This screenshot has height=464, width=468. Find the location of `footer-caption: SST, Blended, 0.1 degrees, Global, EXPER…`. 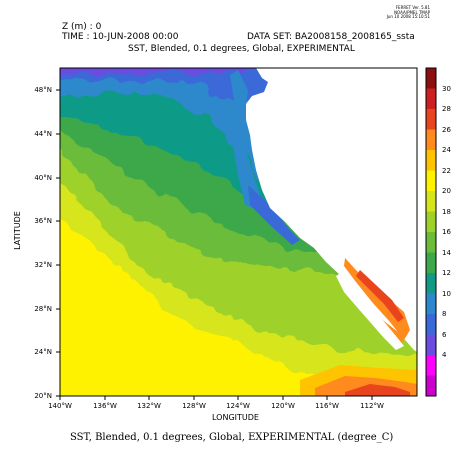

footer-caption: SST, Blended, 0.1 degrees, Global, EXPER… is located at coordinates (232, 437).